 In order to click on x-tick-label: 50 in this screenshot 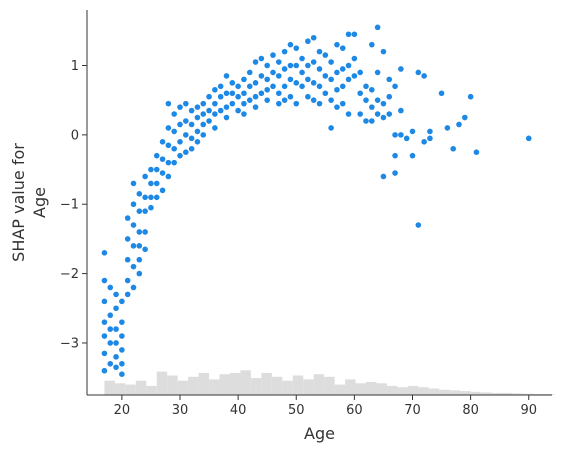, I will do `click(296, 410)`.